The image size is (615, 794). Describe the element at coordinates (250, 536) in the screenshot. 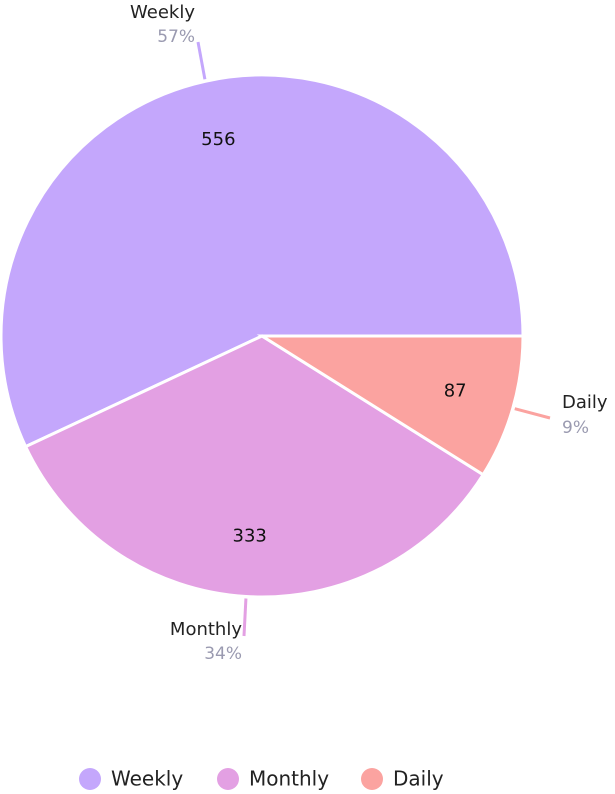

I see `slice-value-label: 333` at that location.